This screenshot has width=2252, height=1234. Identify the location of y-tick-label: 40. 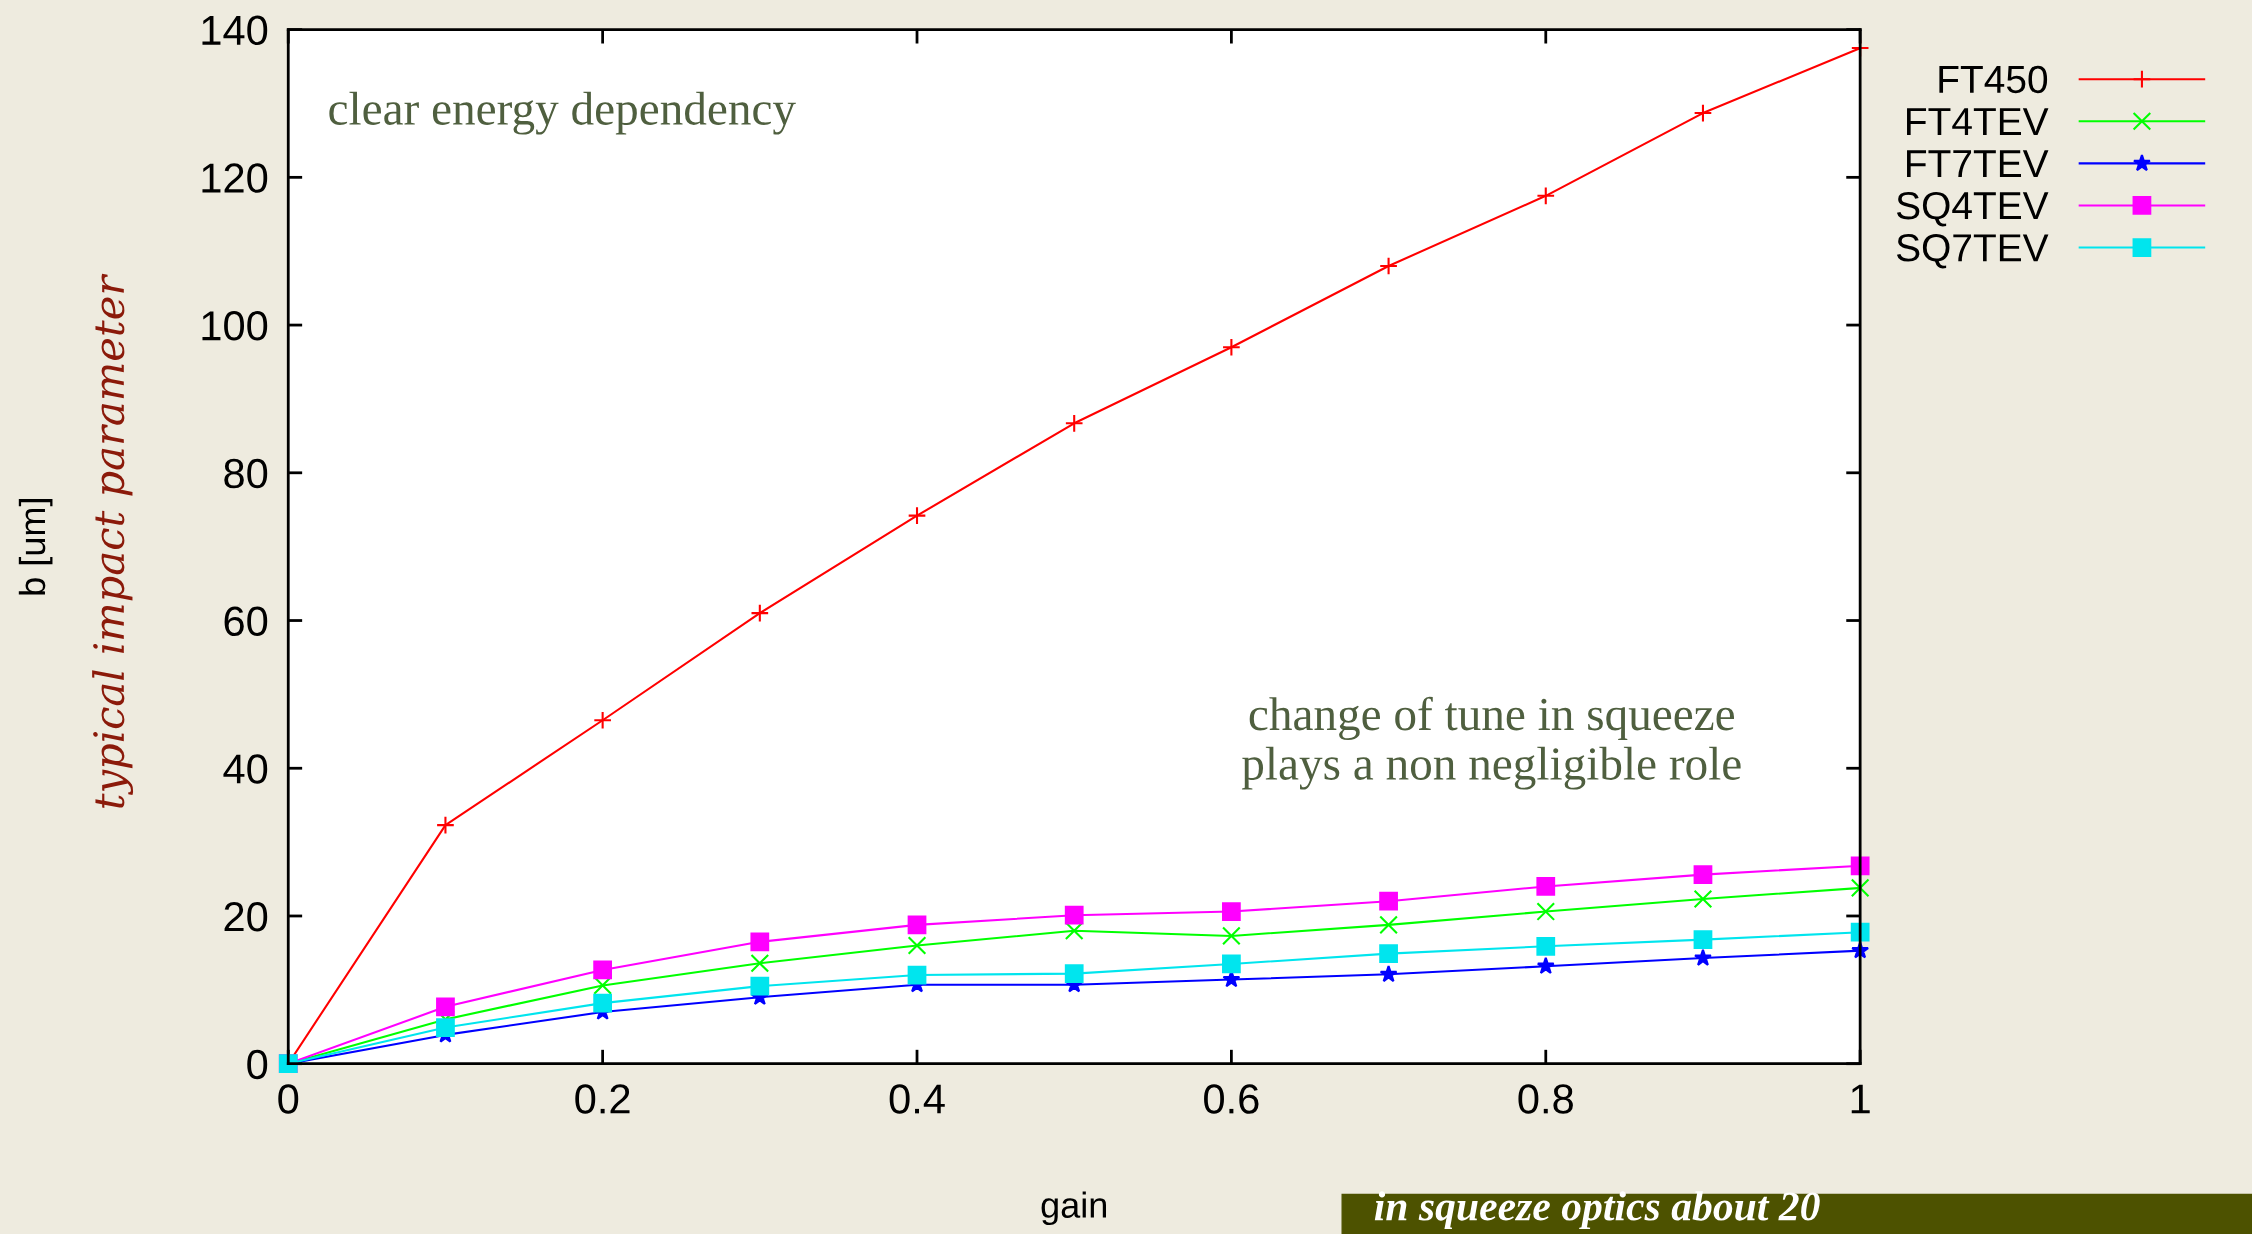
(245, 769).